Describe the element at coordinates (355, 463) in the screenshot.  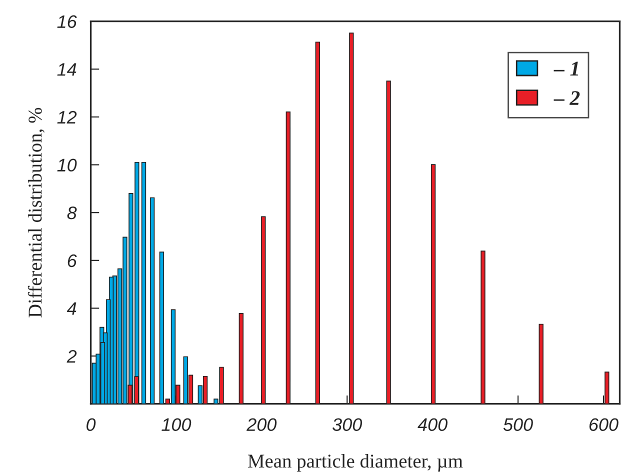
I see `x-axis-title: Mean particle diameter, µm` at that location.